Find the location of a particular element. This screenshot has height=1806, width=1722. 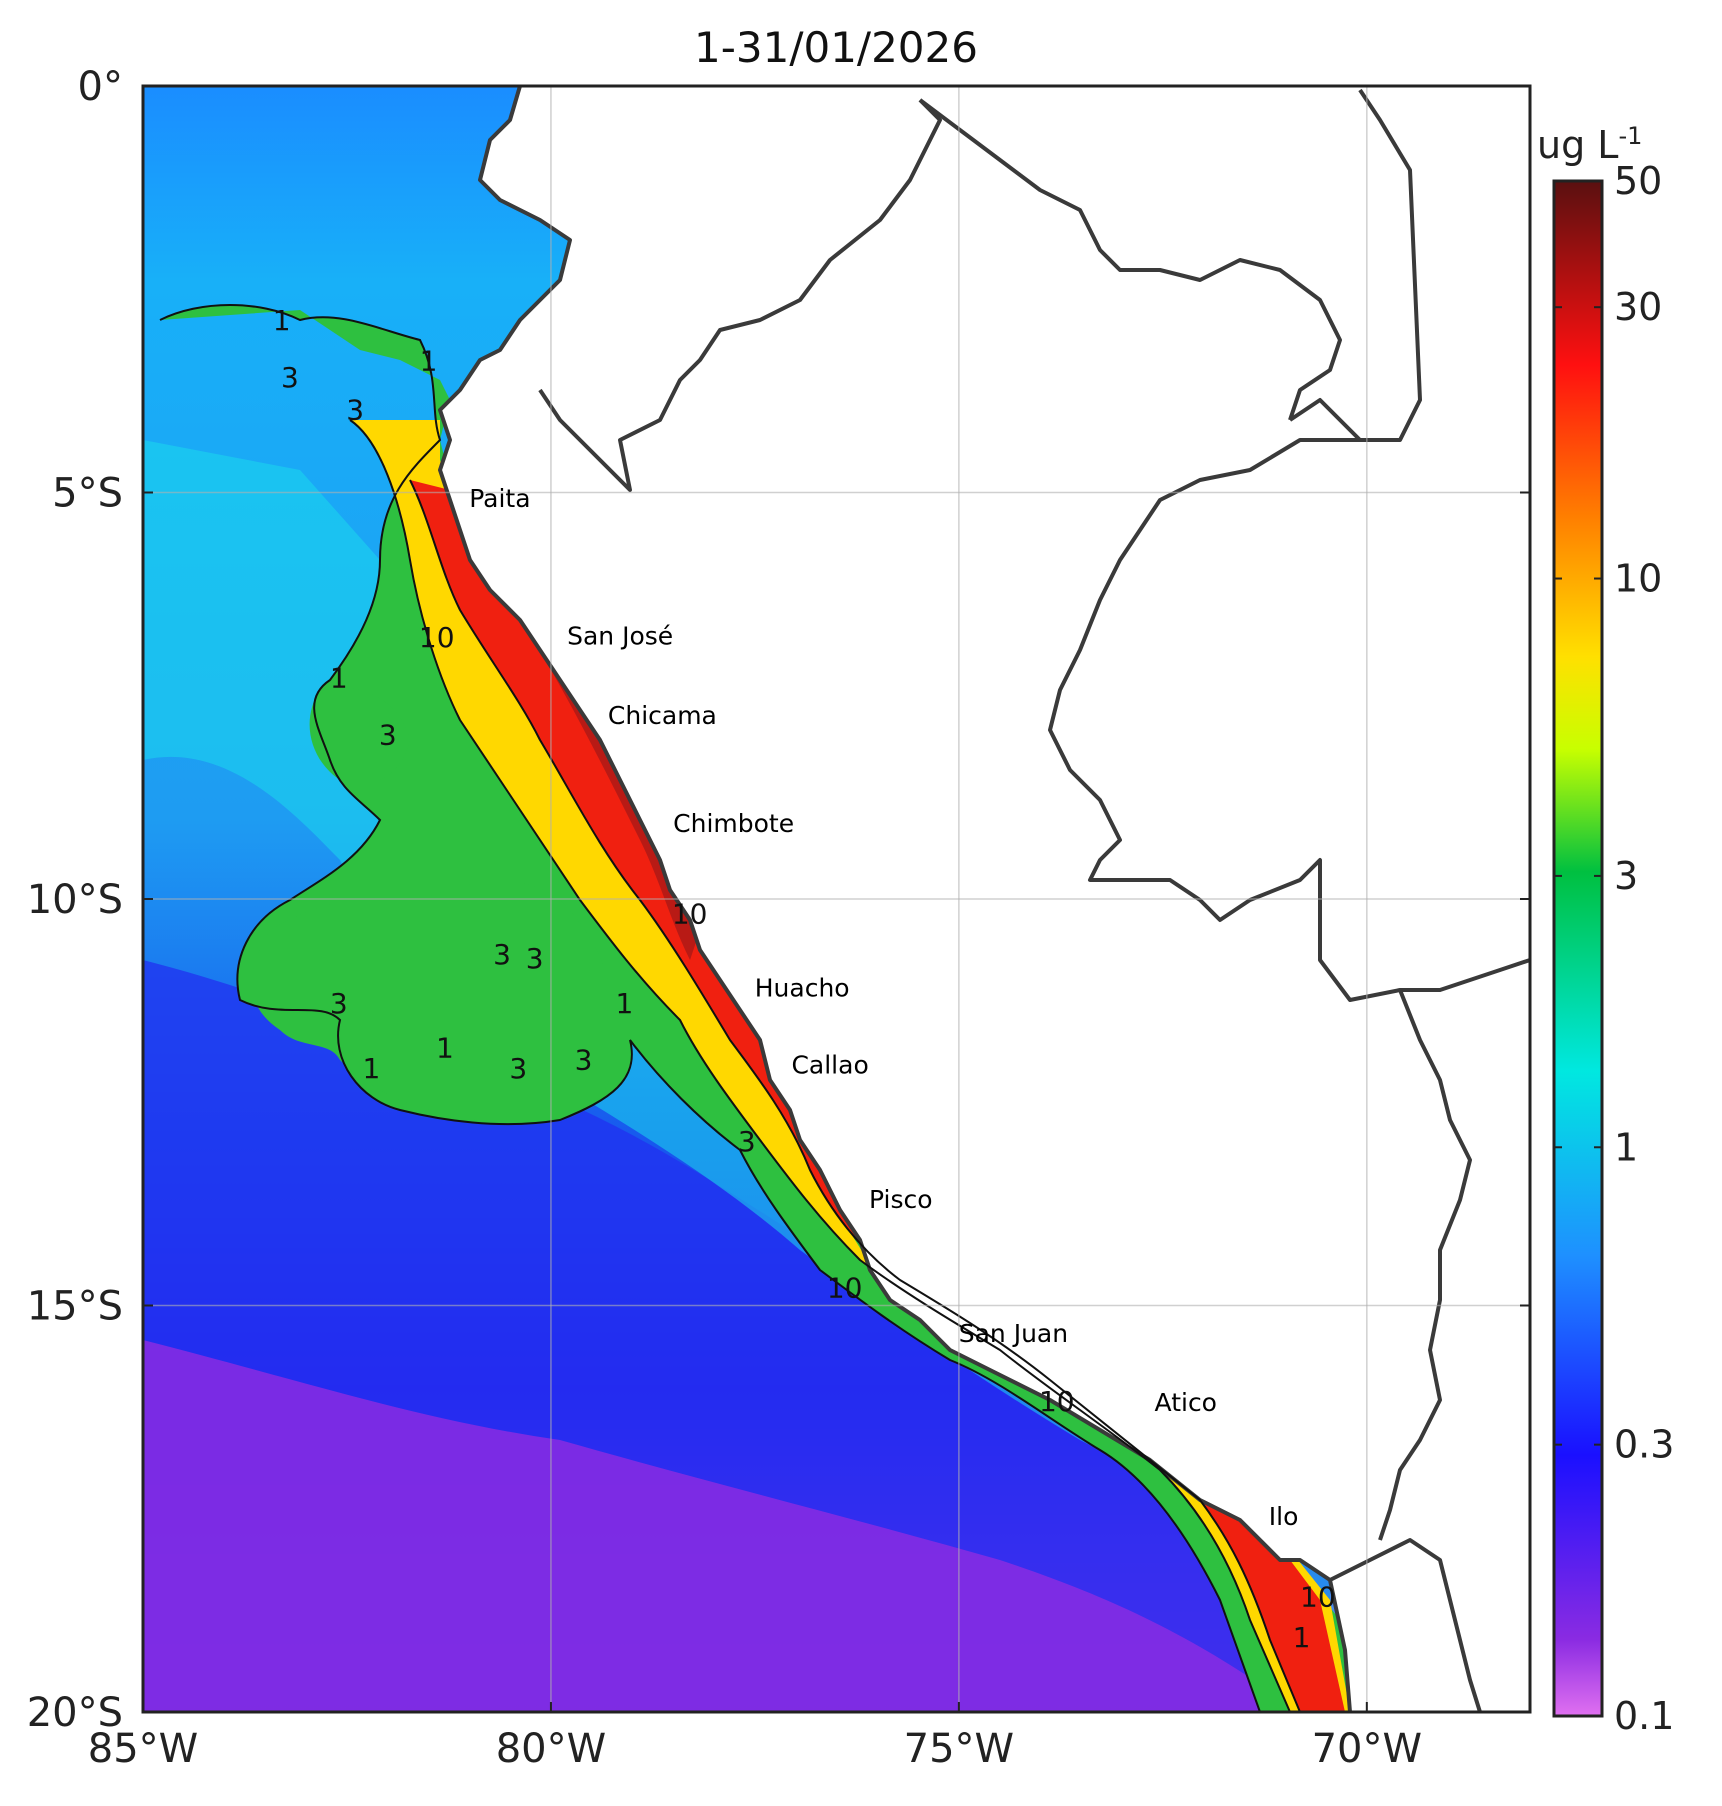

contour-label-20: 1 is located at coordinates (1302, 1637).